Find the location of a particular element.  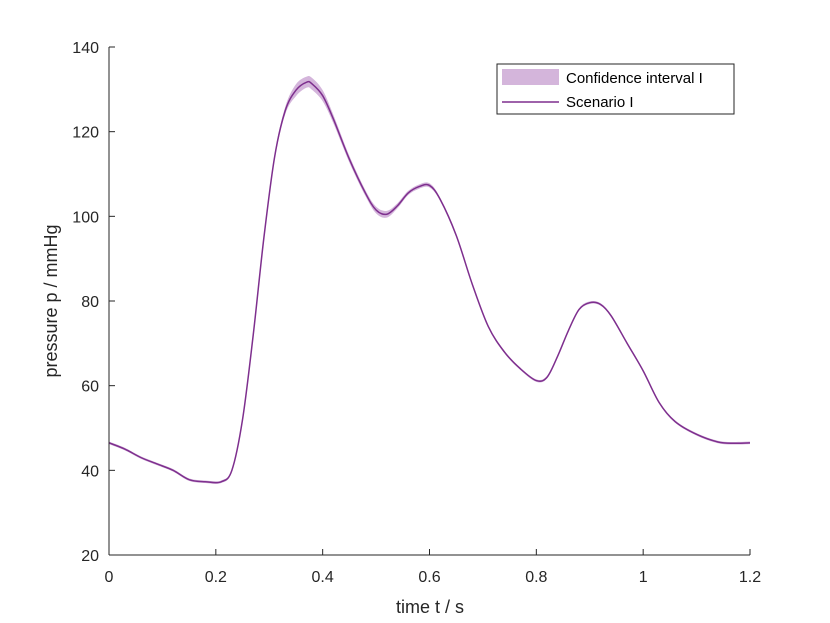

x-tick-label: 0.2 is located at coordinates (216, 577).